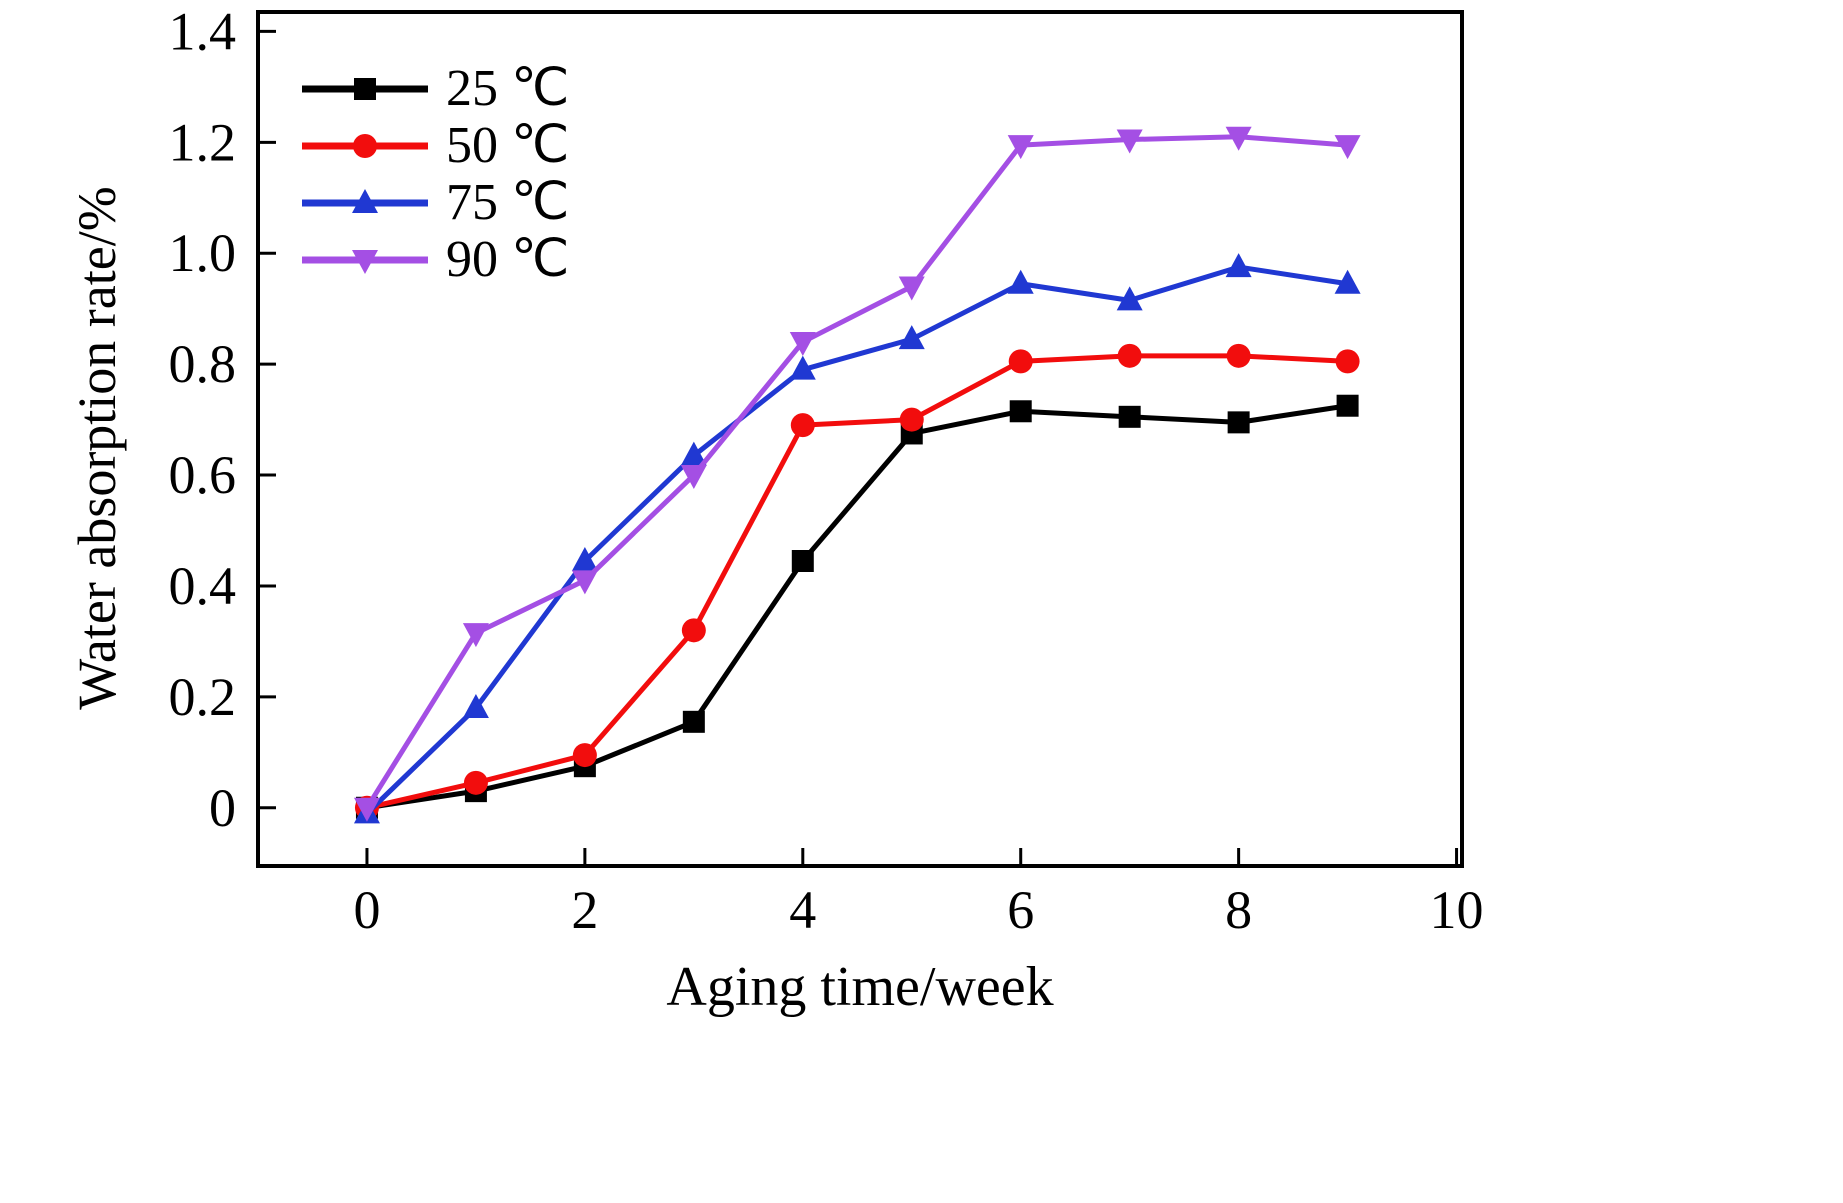  I want to click on legend-label: 50 ℃, so click(508, 145).